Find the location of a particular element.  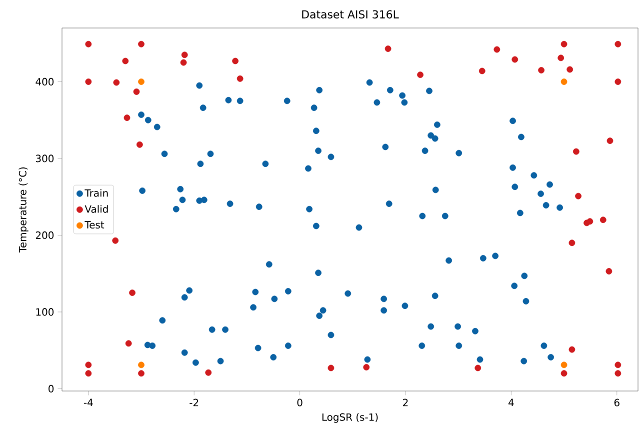

x-tick-label: 0 is located at coordinates (299, 402).